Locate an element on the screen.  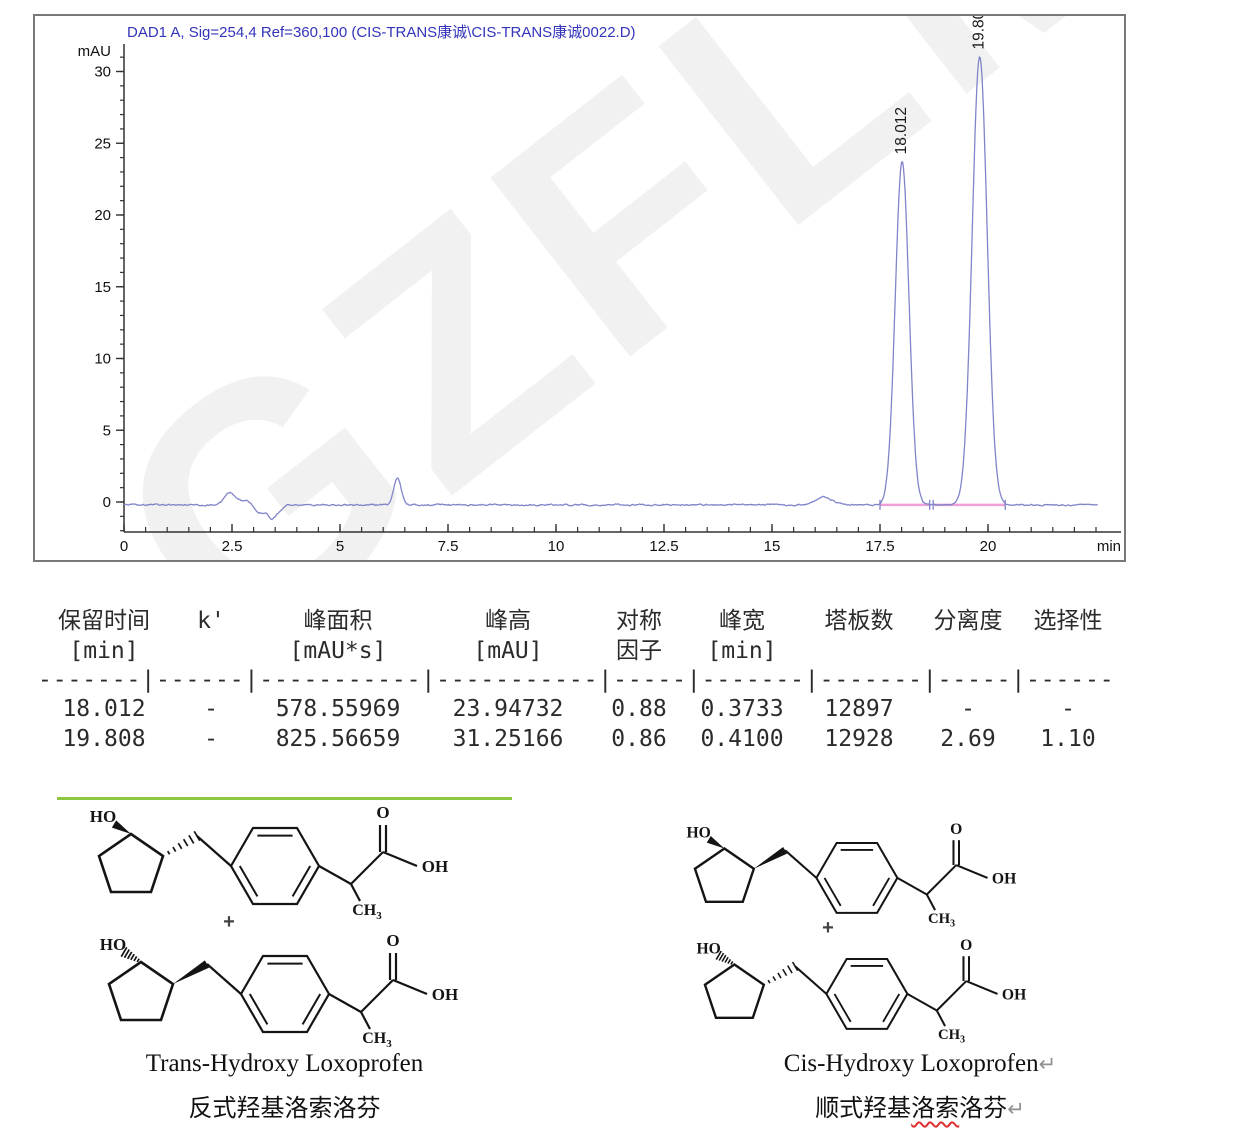
table-cell: 对称 is located at coordinates (639, 621).